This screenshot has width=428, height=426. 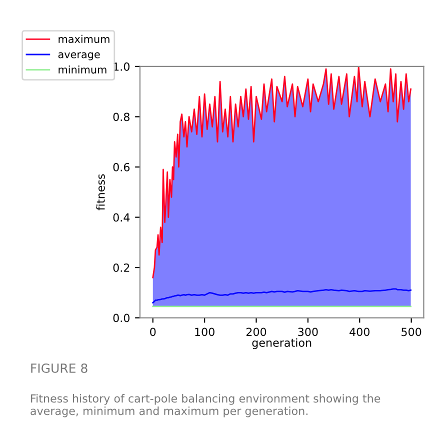 What do you see at coordinates (412, 332) in the screenshot?
I see `x-tick-label: 500` at bounding box center [412, 332].